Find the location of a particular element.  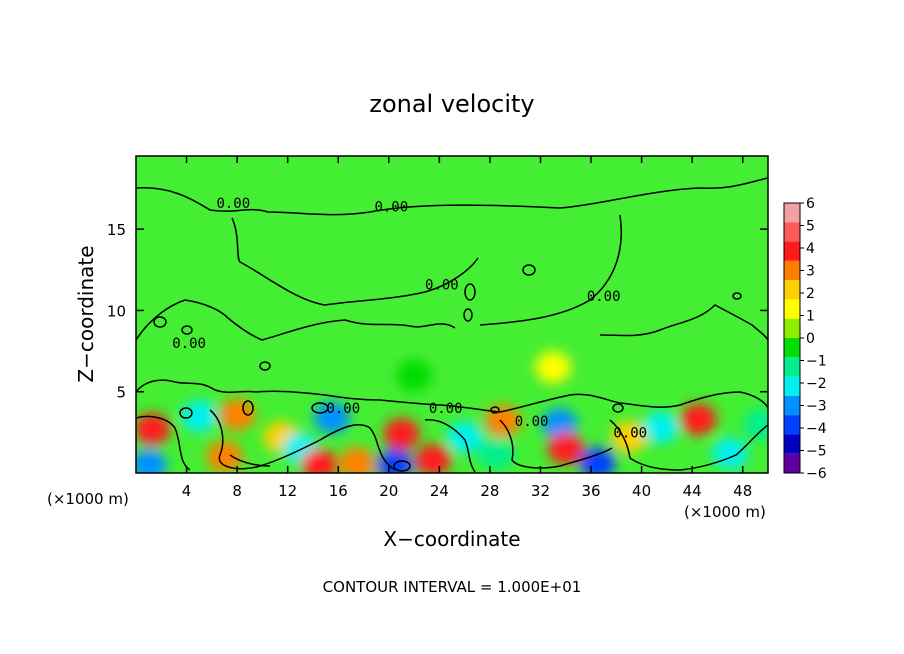

x-tick-label: 32 is located at coordinates (540, 491).